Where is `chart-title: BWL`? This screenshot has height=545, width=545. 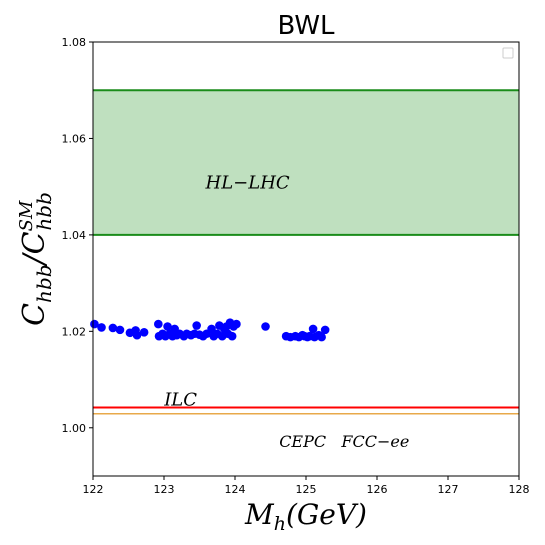 chart-title: BWL is located at coordinates (306, 26).